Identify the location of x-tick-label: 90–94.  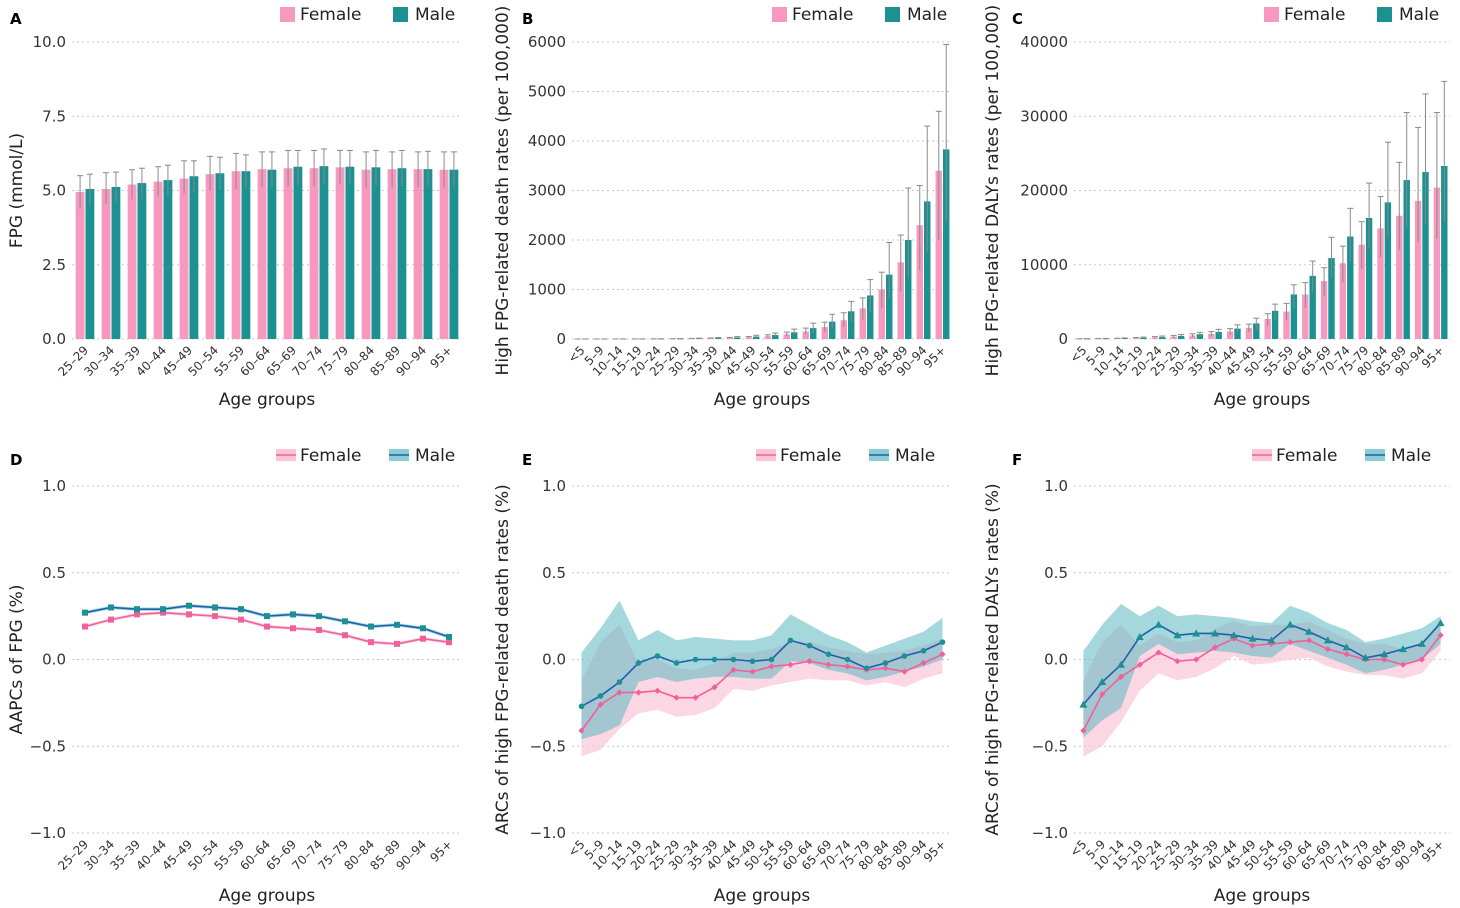
(411, 361).